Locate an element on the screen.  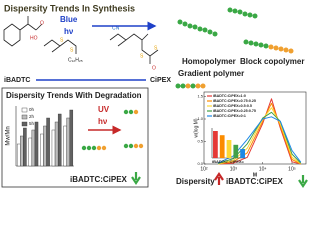
polymer-label: Homopolymer is located at coordinates (209, 61).